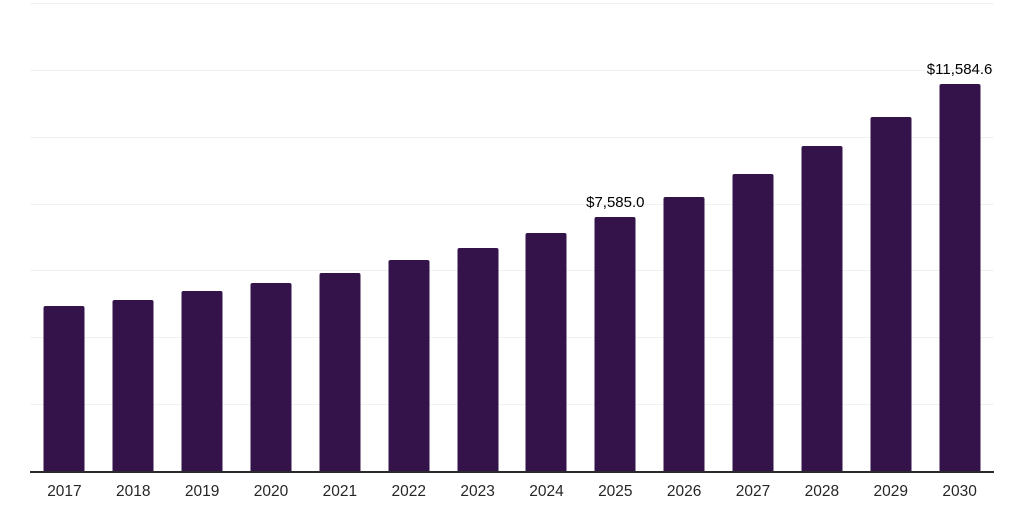  I want to click on x-axis-tick-label: 2017, so click(64, 491).